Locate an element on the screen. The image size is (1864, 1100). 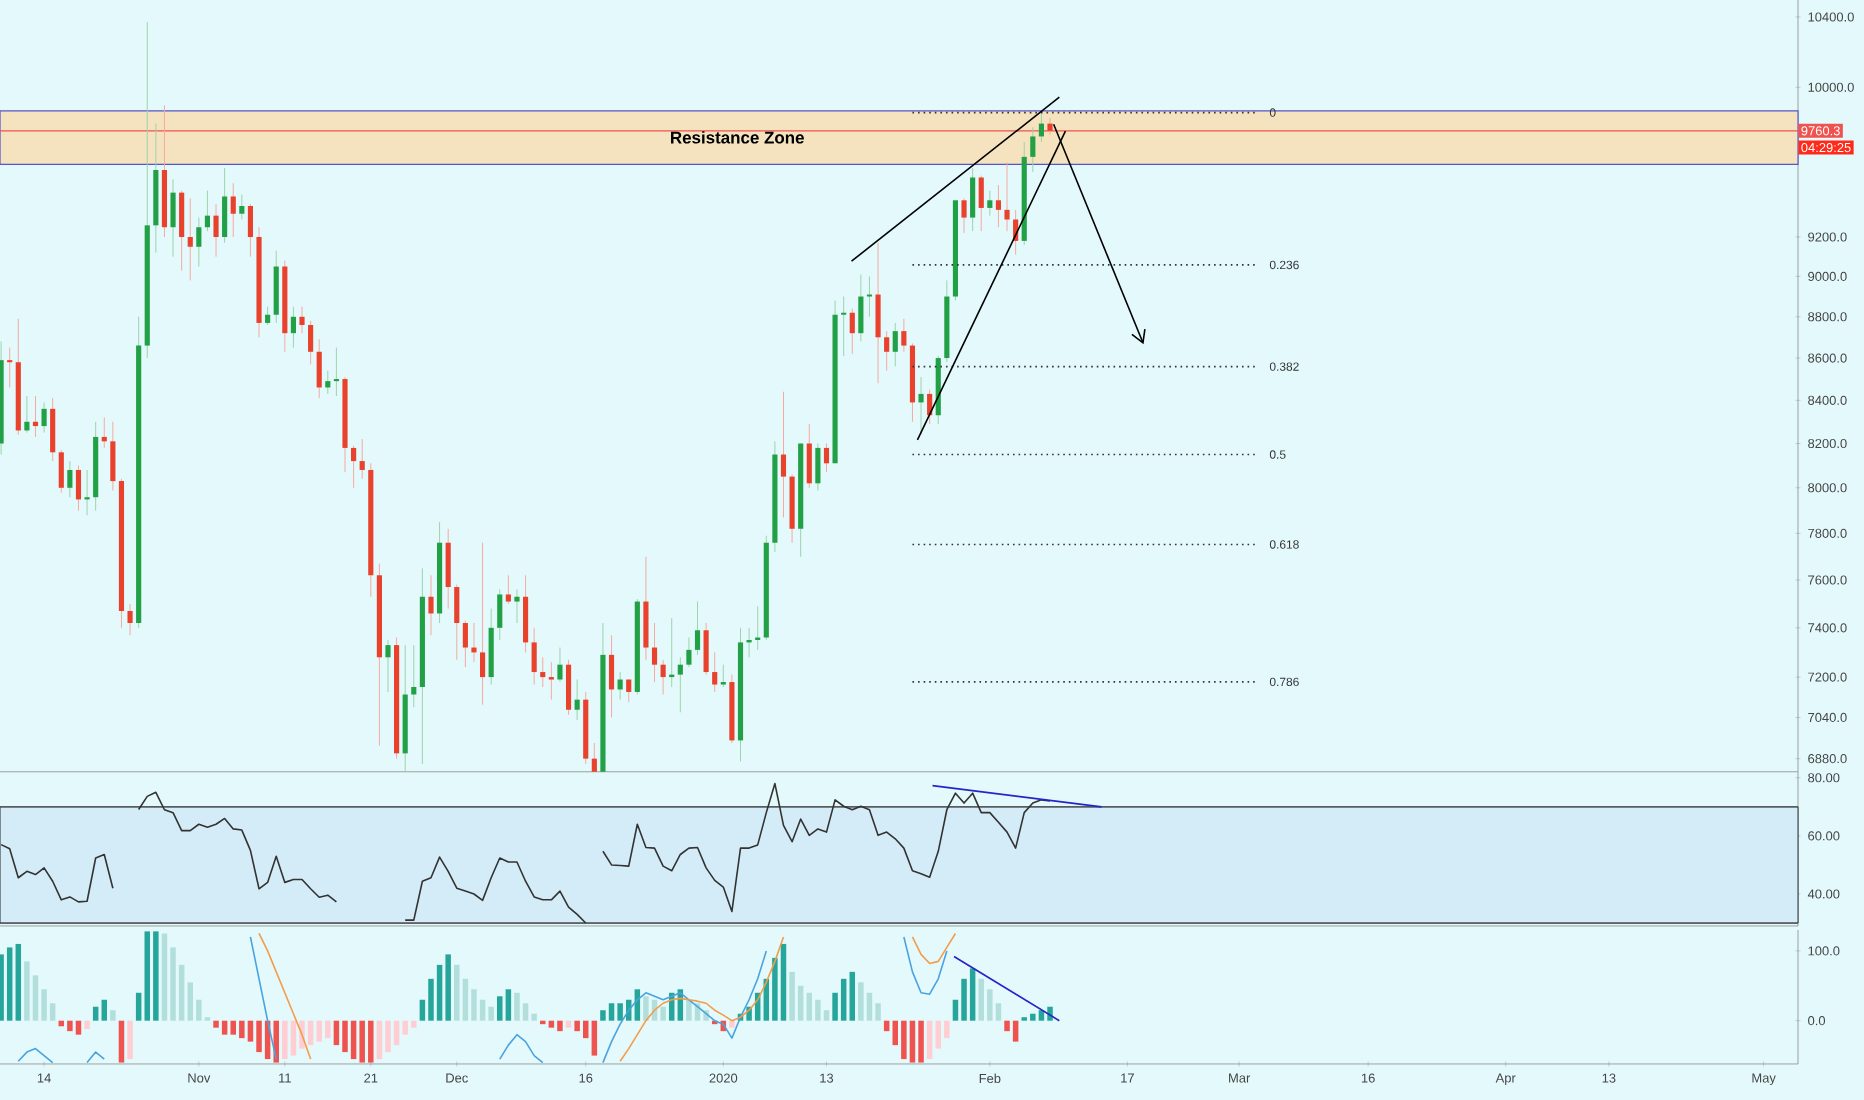
band-label: Resistance Zone is located at coordinates (737, 137).